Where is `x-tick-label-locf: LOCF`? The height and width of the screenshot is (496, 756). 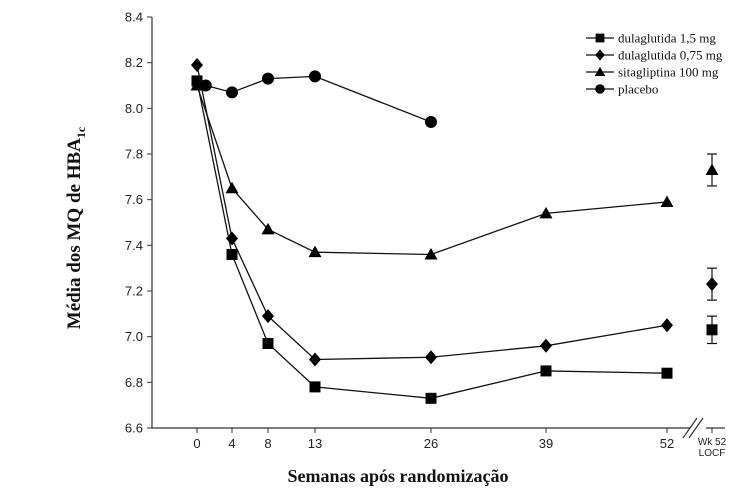 x-tick-label-locf: LOCF is located at coordinates (712, 453).